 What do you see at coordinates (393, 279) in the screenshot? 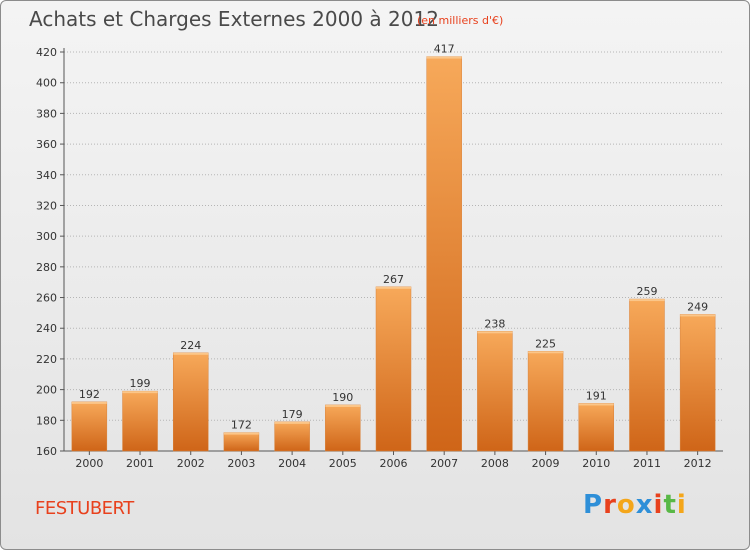
I see `data-label: 267` at bounding box center [393, 279].